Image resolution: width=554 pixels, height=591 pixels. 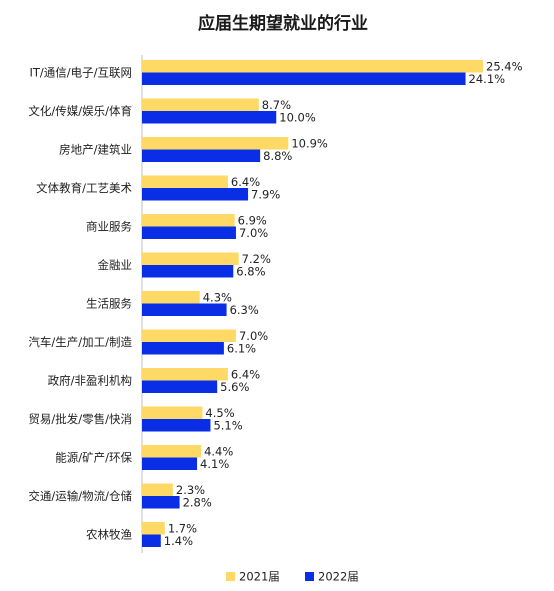 What do you see at coordinates (80, 342) in the screenshot?
I see `category-label: 汽车/生产/加工/制造` at bounding box center [80, 342].